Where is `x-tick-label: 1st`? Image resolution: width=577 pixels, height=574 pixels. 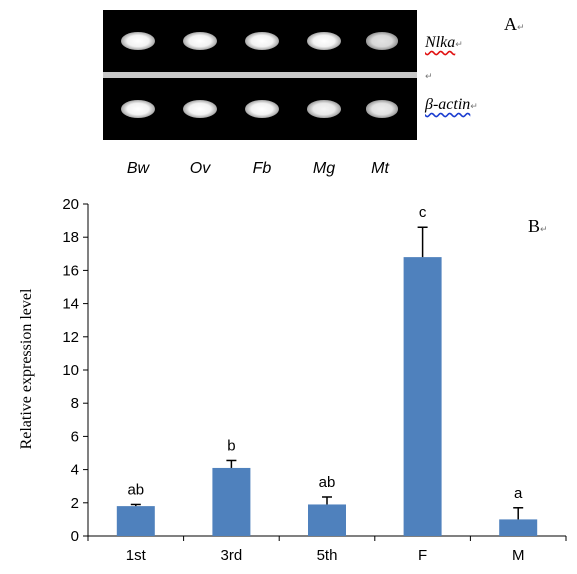
x-tick-label: 1st is located at coordinates (136, 555).